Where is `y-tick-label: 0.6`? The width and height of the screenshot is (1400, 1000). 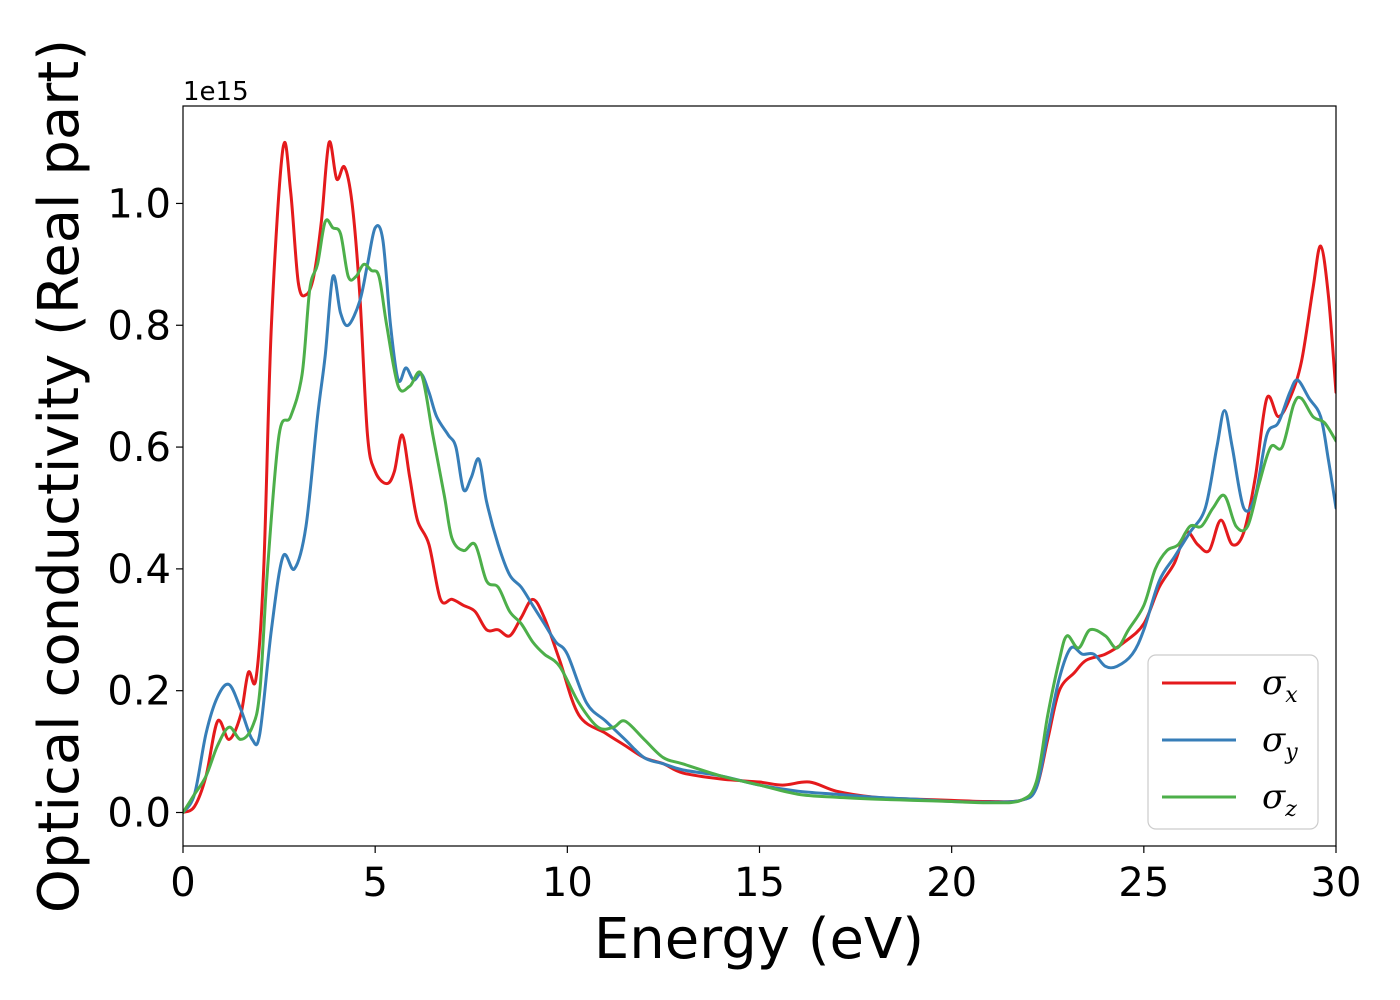
y-tick-label: 0.6 is located at coordinates (139, 448).